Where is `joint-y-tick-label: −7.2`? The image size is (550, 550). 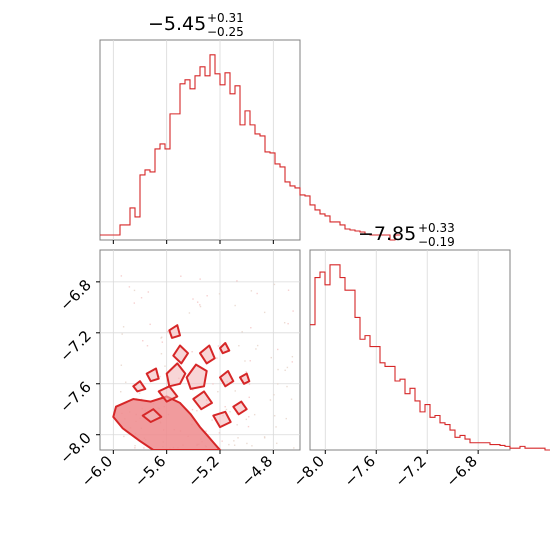 joint-y-tick-label: −7.2 is located at coordinates (75, 346).